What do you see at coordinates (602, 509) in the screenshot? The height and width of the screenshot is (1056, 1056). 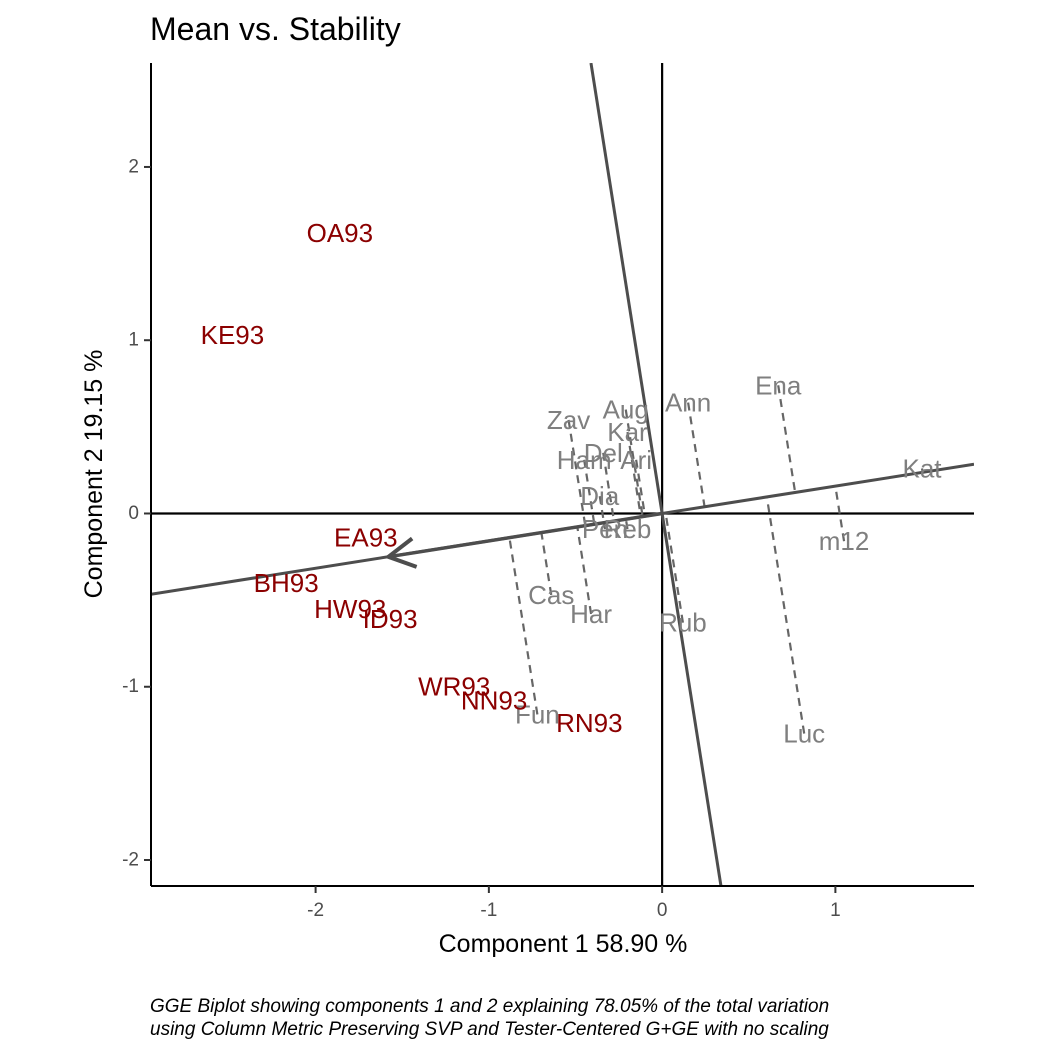 I see `projection-line-dia` at bounding box center [602, 509].